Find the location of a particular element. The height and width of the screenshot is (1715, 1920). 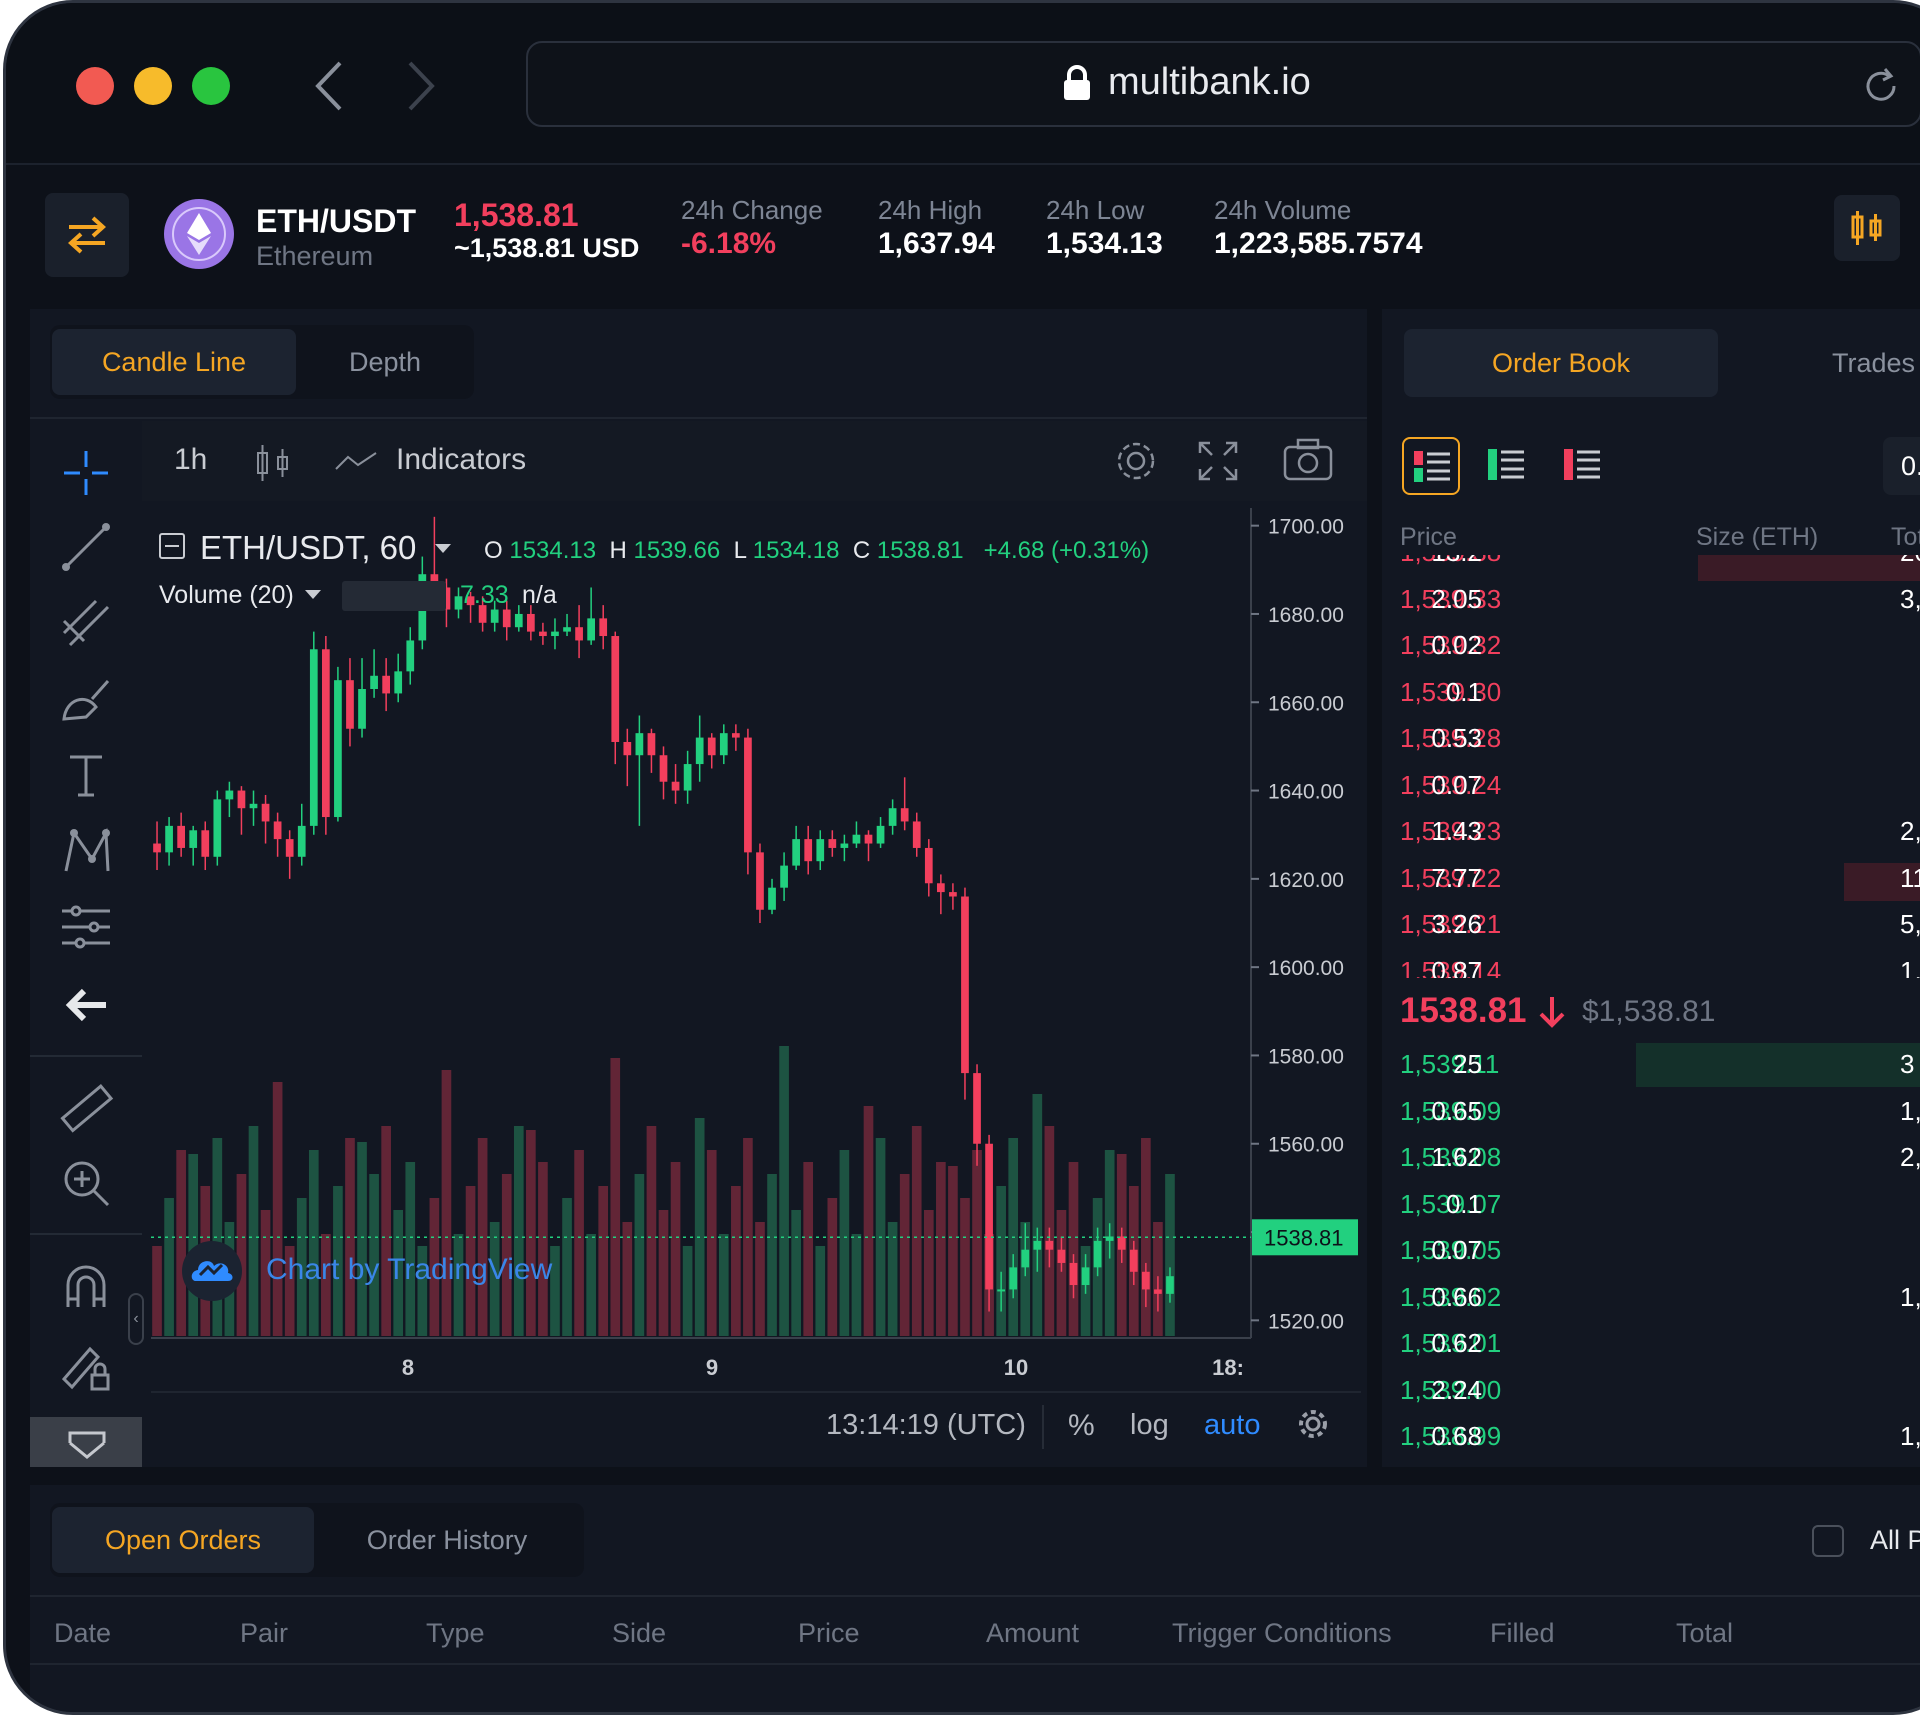

view-both-button is located at coordinates (1431, 466).